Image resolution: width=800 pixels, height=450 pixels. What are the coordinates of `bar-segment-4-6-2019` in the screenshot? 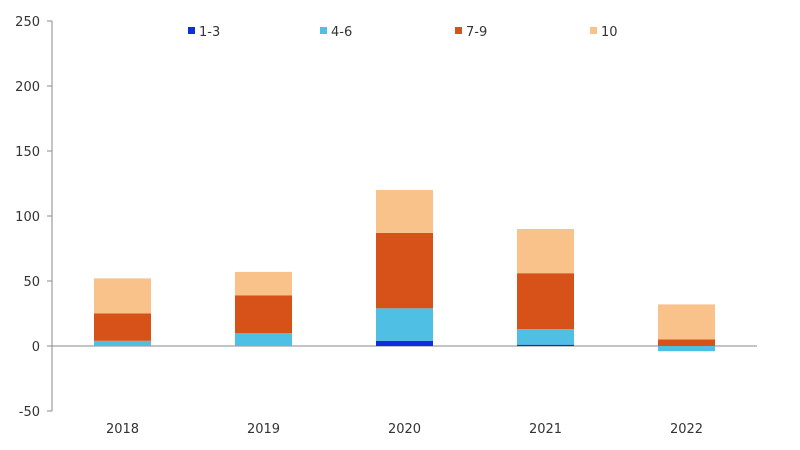 It's located at (263, 339).